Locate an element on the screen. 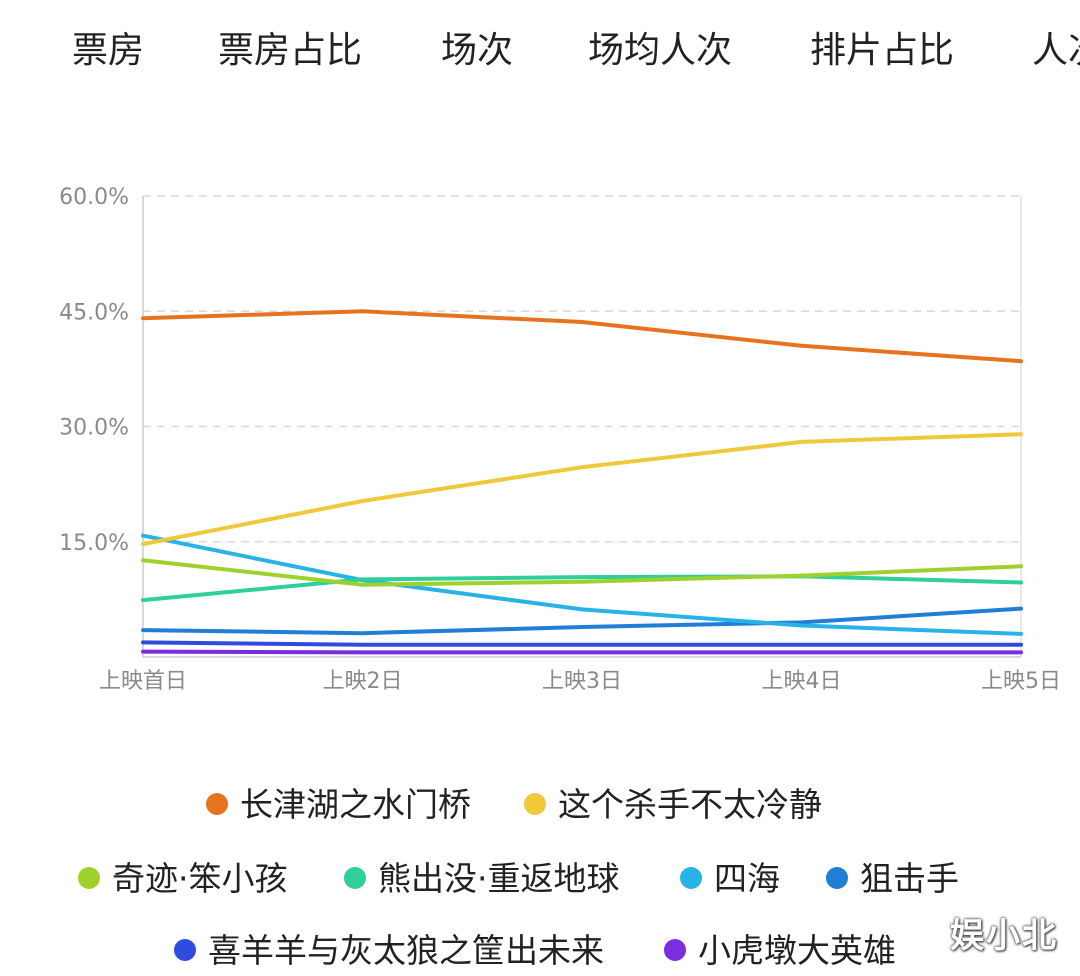  legend-label: 这个杀手不太冷静 is located at coordinates (690, 804).